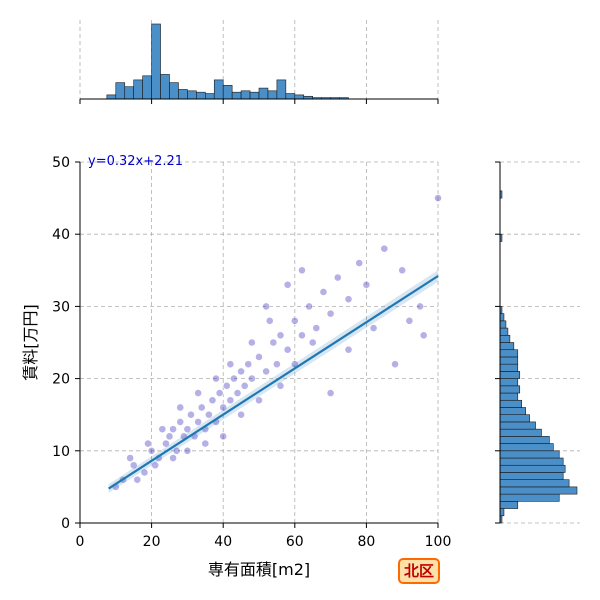 The width and height of the screenshot is (600, 600). Describe the element at coordinates (419, 571) in the screenshot. I see `district-badge: 北区` at that location.